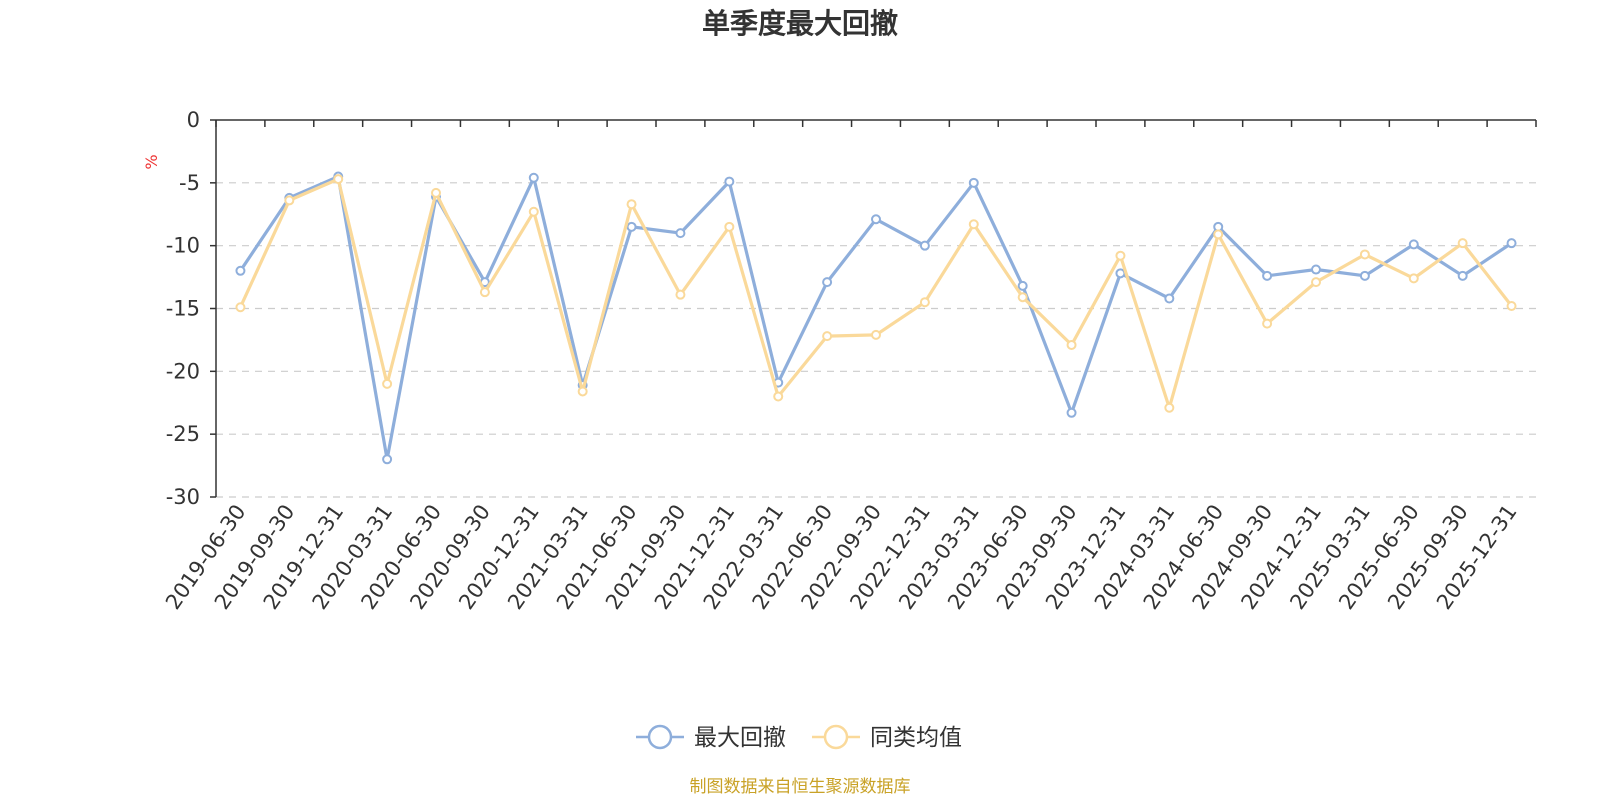 The width and height of the screenshot is (1600, 800). What do you see at coordinates (800, 787) in the screenshot?
I see `data-source-note: 制图数据来自恒生聚源数据库` at bounding box center [800, 787].